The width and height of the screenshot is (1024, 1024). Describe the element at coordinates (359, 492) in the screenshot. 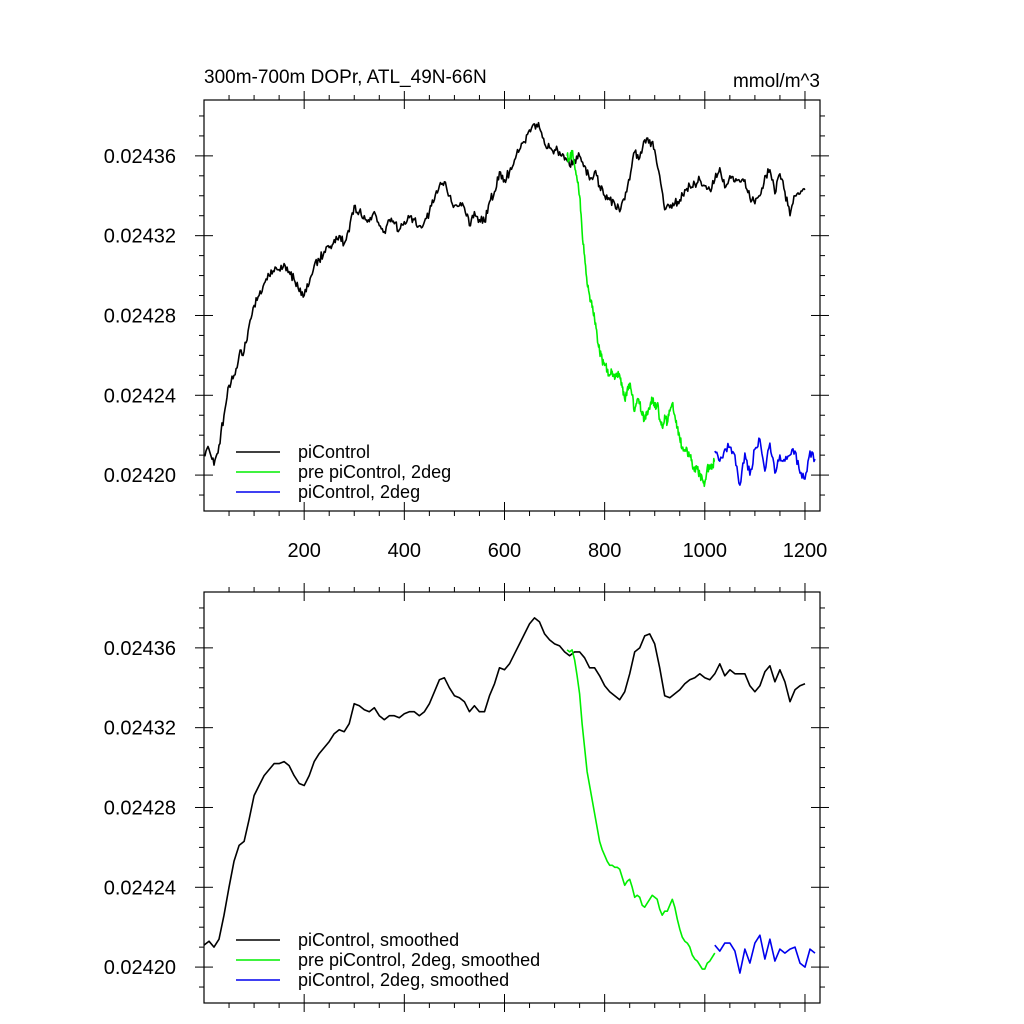

I see `legend-label: piControl, 2deg` at that location.